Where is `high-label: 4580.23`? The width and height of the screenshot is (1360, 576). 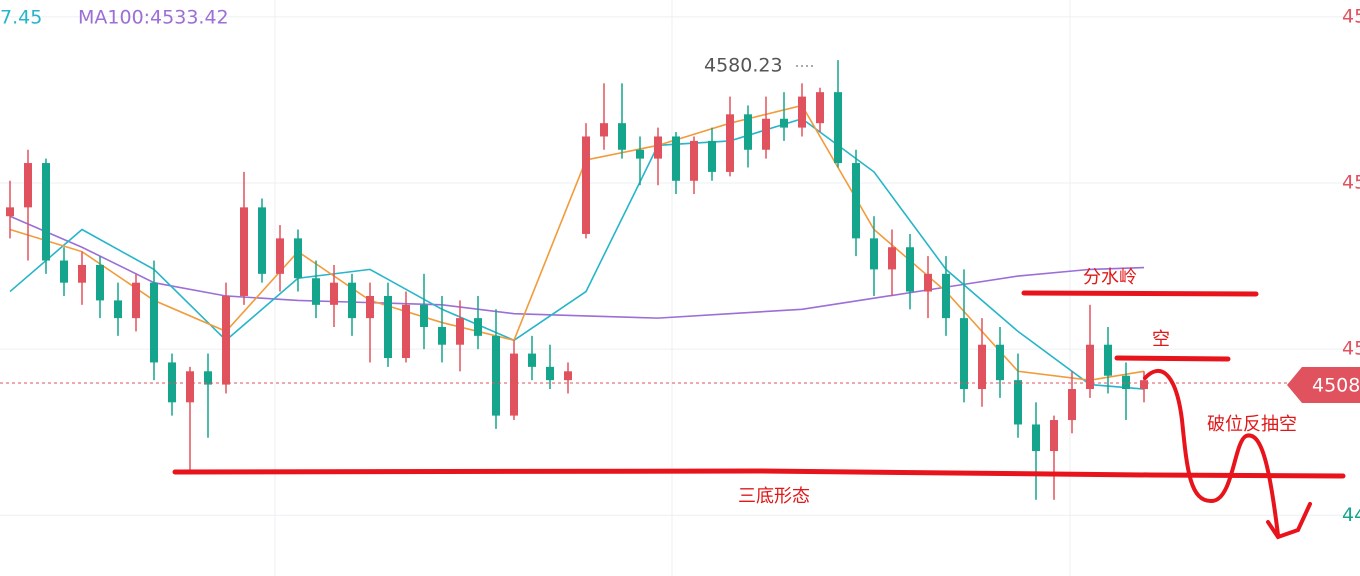 high-label: 4580.23 is located at coordinates (743, 66).